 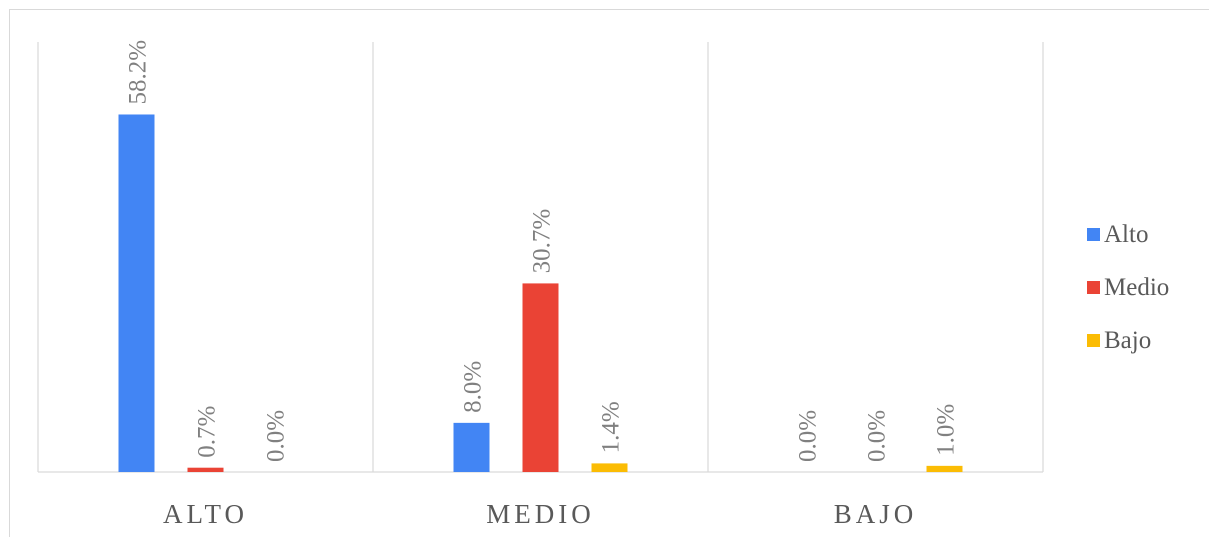 I want to click on data-label: 30.7%, so click(x=542, y=241).